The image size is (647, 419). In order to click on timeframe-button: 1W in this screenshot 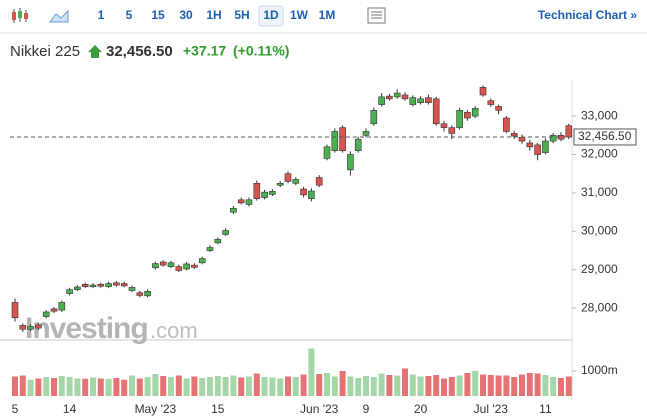, I will do `click(299, 15)`.